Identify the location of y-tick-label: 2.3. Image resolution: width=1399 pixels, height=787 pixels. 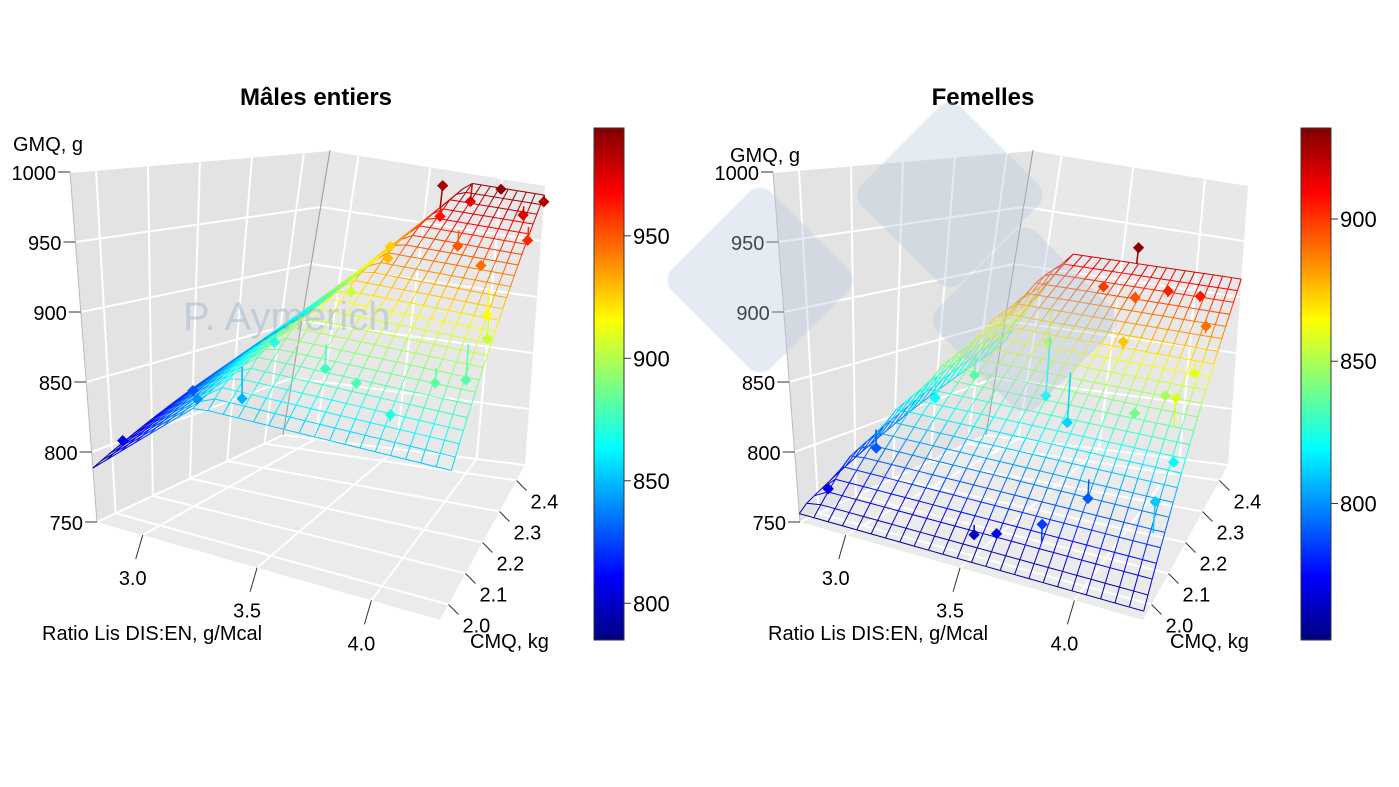
(528, 534).